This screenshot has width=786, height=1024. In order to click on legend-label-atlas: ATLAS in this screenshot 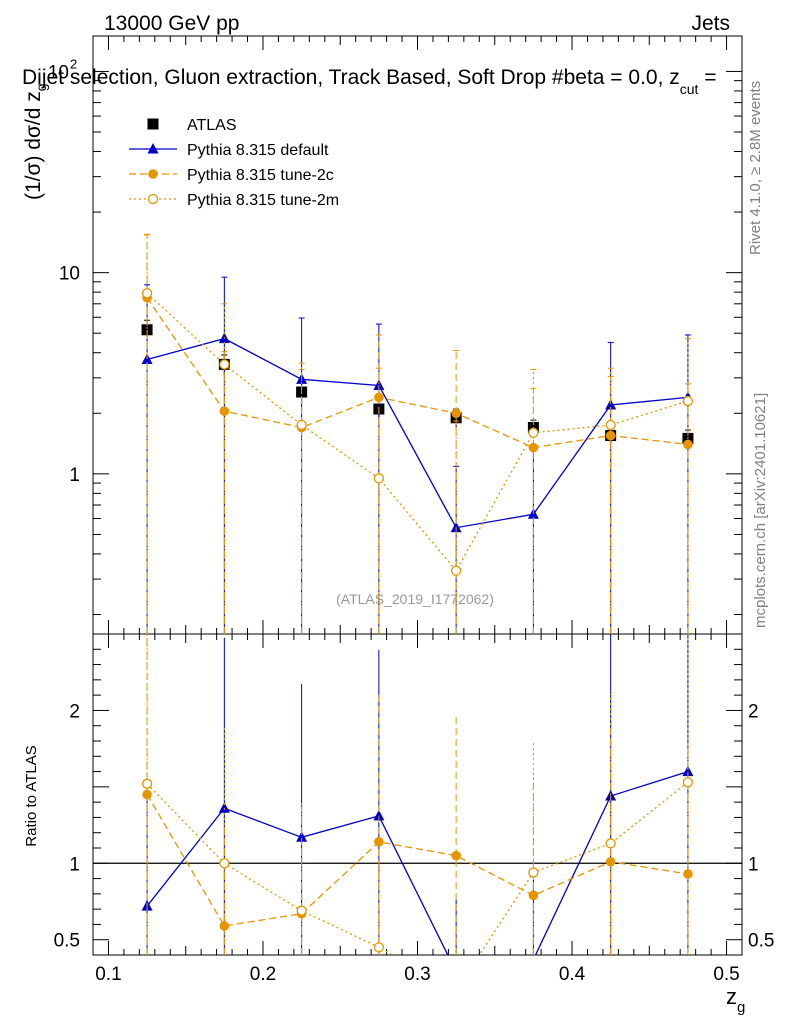, I will do `click(212, 125)`.